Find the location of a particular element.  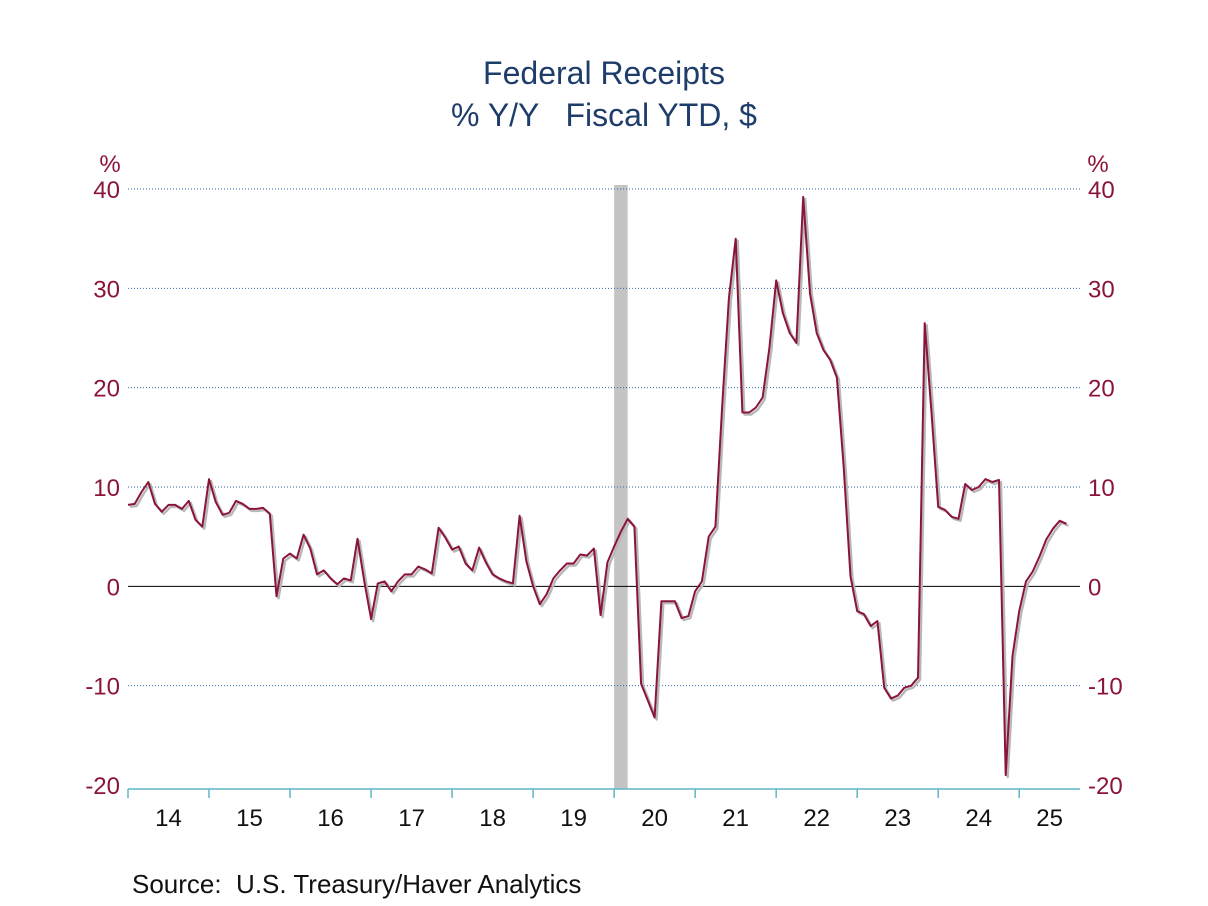

y-tick-label-left: 40 is located at coordinates (106, 190).